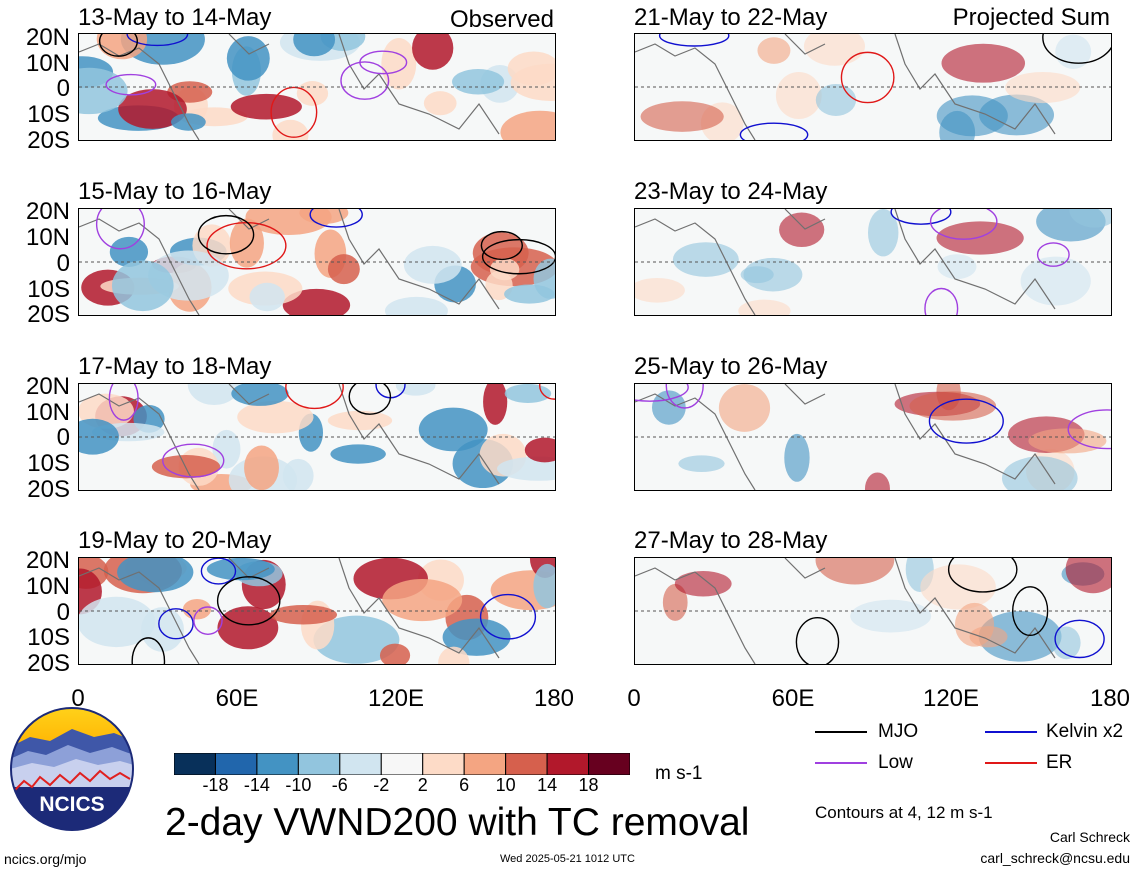 The width and height of the screenshot is (1135, 872). Describe the element at coordinates (396, 698) in the screenshot. I see `lon-label: 120E` at that location.